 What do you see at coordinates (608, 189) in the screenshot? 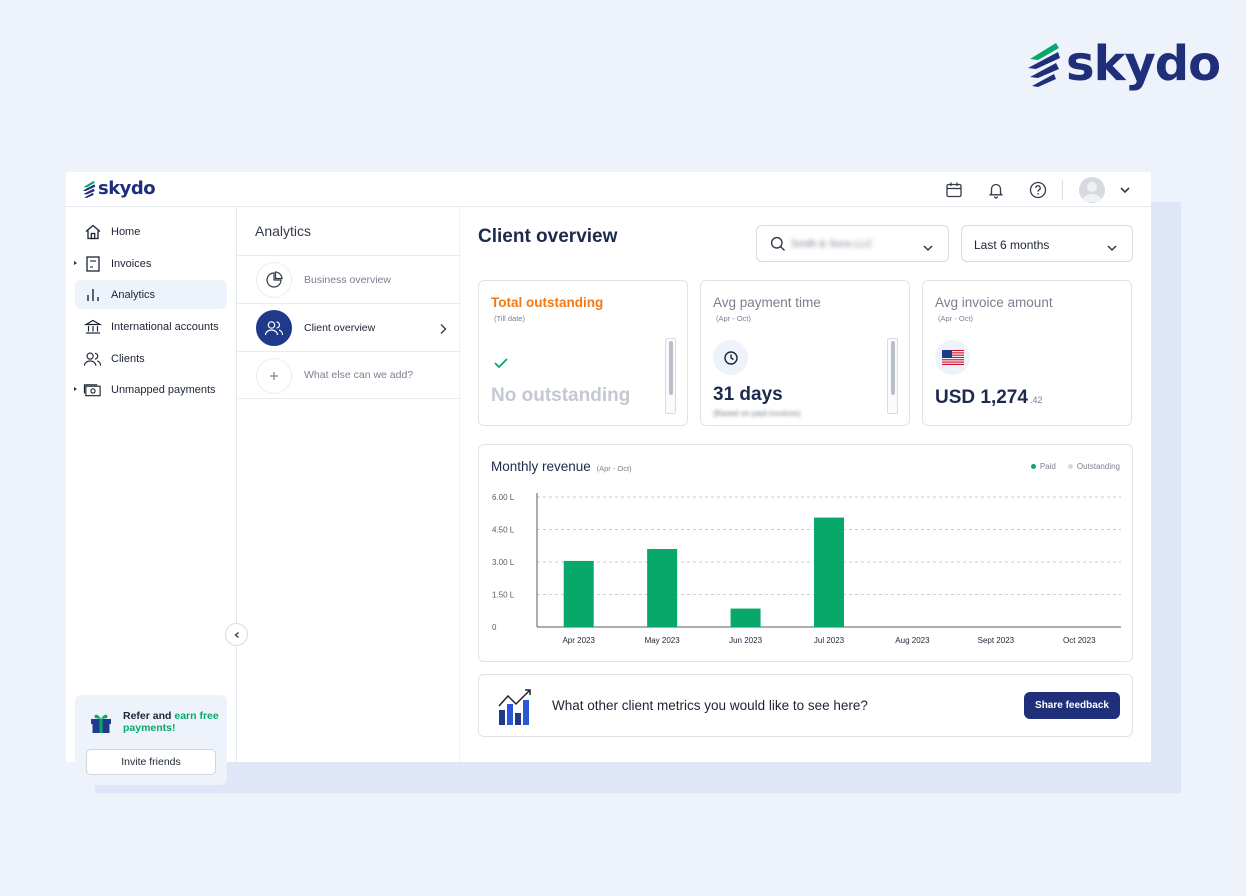
I see `topbar: skydo` at bounding box center [608, 189].